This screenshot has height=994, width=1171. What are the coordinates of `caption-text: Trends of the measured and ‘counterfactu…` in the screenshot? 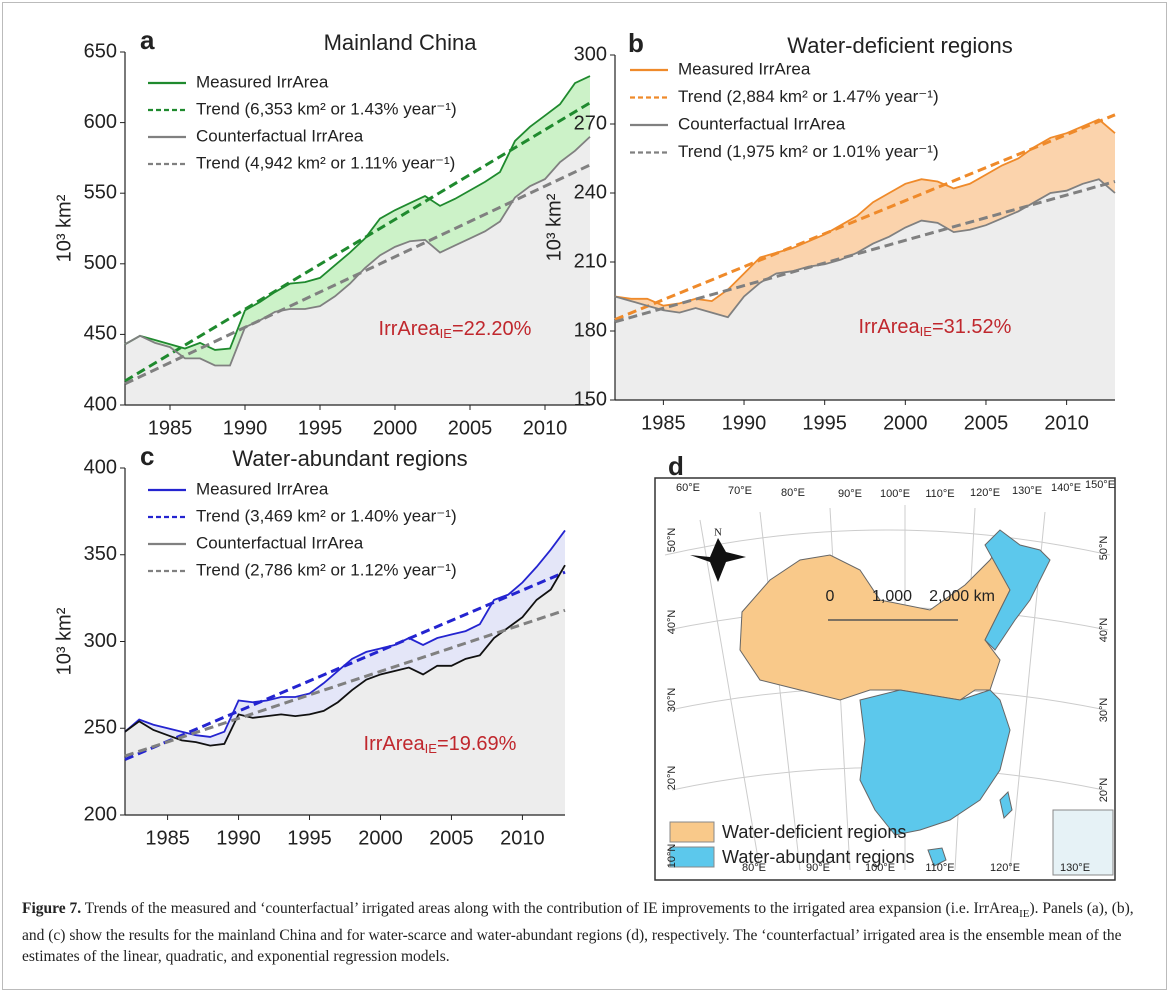 It's located at (550, 908).